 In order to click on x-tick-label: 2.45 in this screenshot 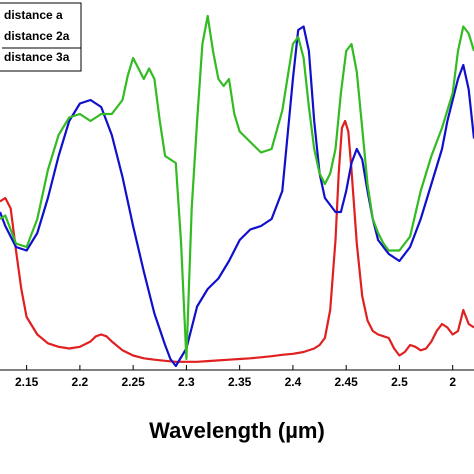, I will do `click(347, 382)`.